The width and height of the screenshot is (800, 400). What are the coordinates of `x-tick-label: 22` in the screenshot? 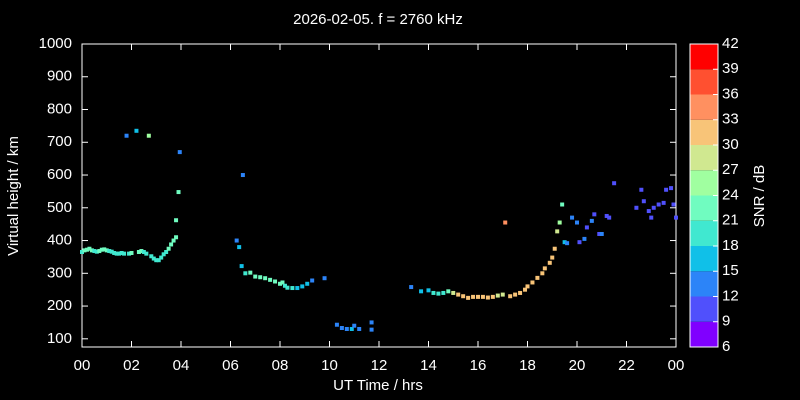 It's located at (626, 365).